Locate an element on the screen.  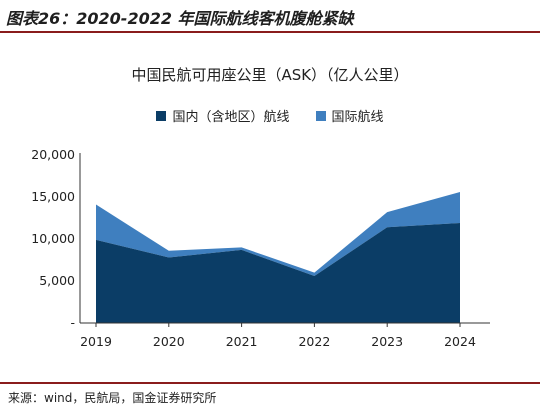
legend-swatch-domestic is located at coordinates (161, 115).